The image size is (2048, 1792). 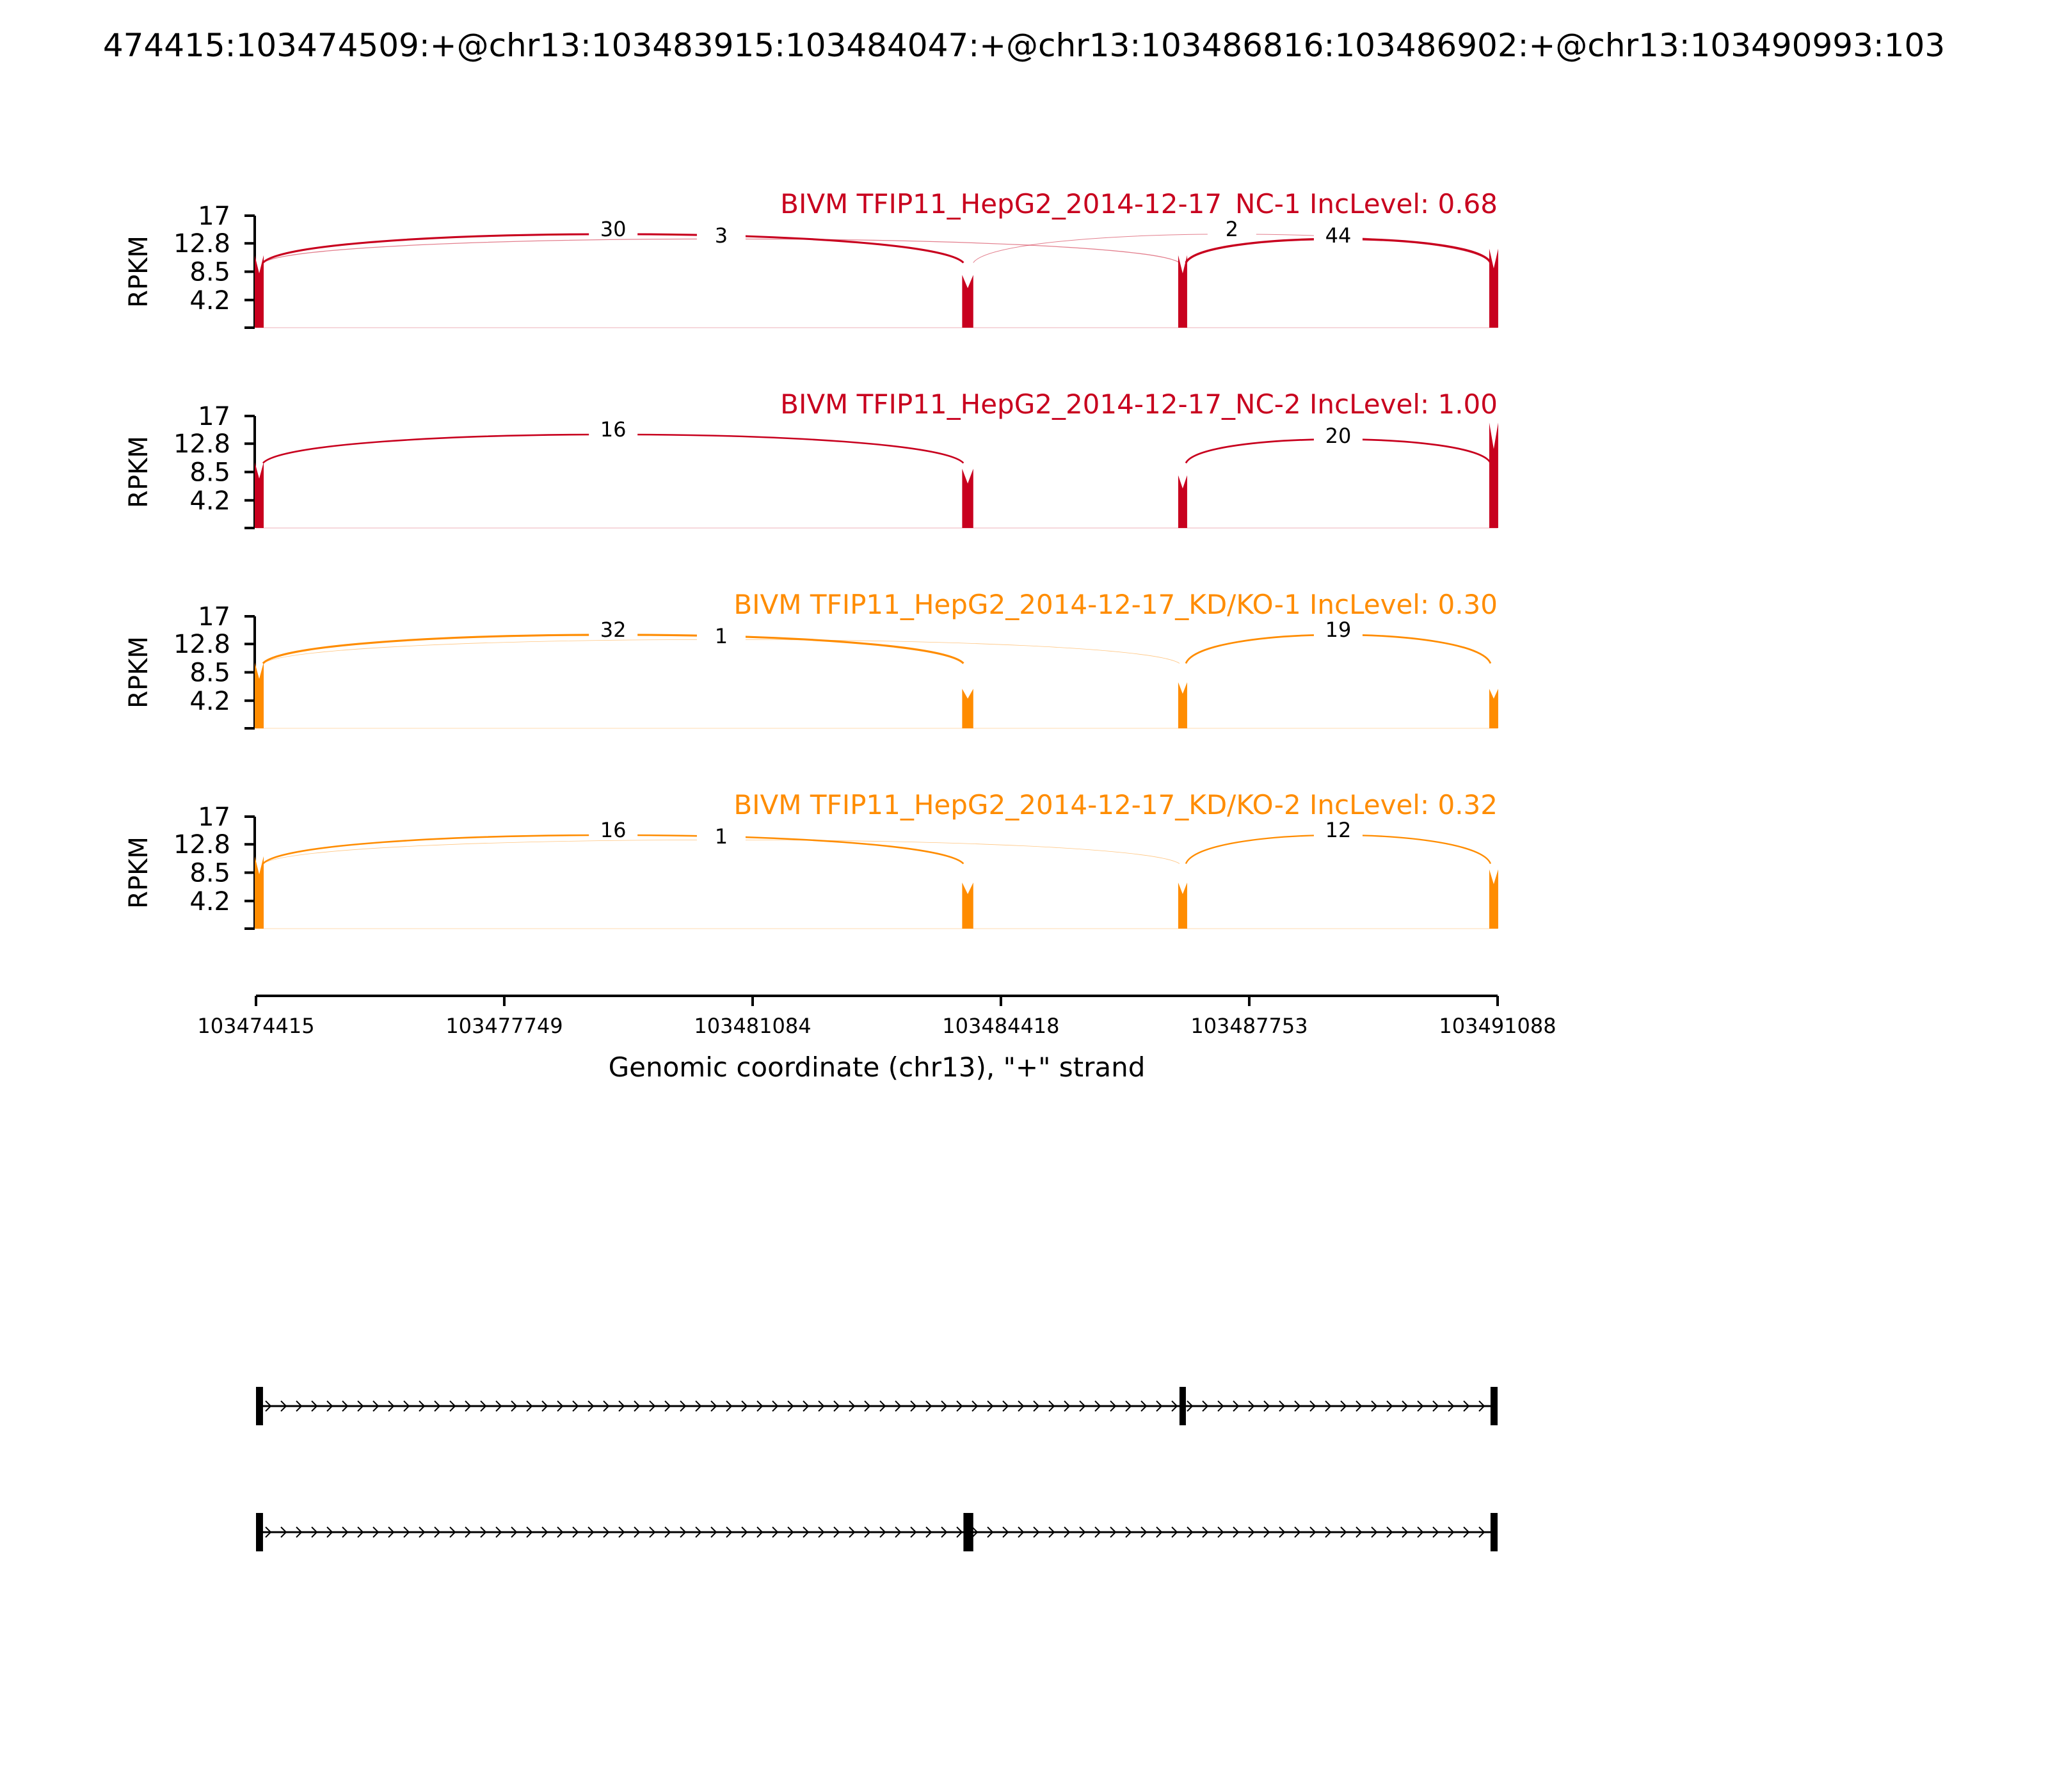 I want to click on junction-count: 20, so click(x=1338, y=436).